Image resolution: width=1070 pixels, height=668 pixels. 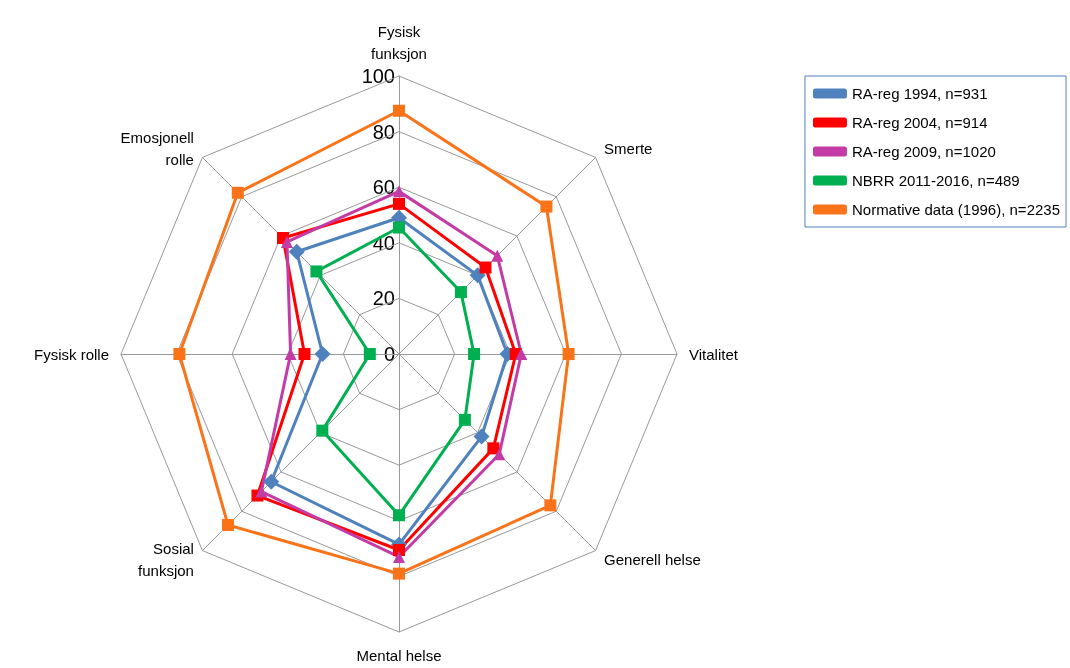 I want to click on legend-label: NBRR 2011-2016, n=489, so click(x=935, y=180).